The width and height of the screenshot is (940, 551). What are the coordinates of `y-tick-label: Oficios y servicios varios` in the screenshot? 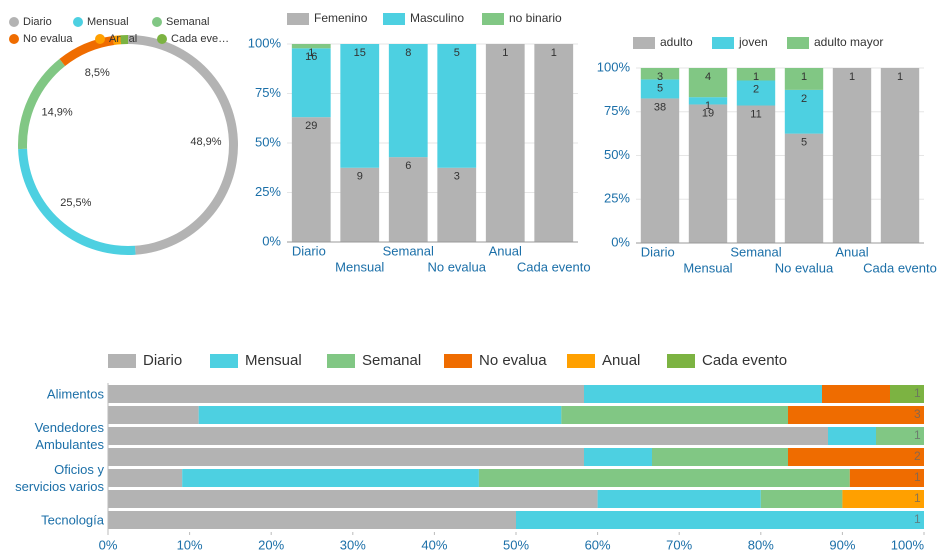 It's located at (59, 478).